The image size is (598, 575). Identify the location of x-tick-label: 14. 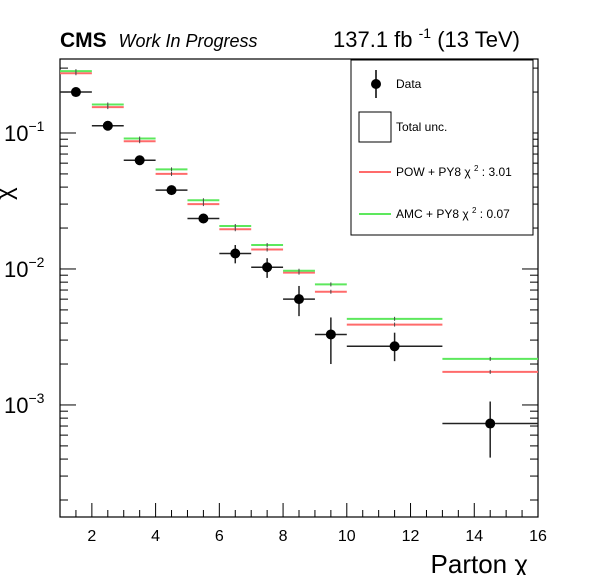
(474, 536).